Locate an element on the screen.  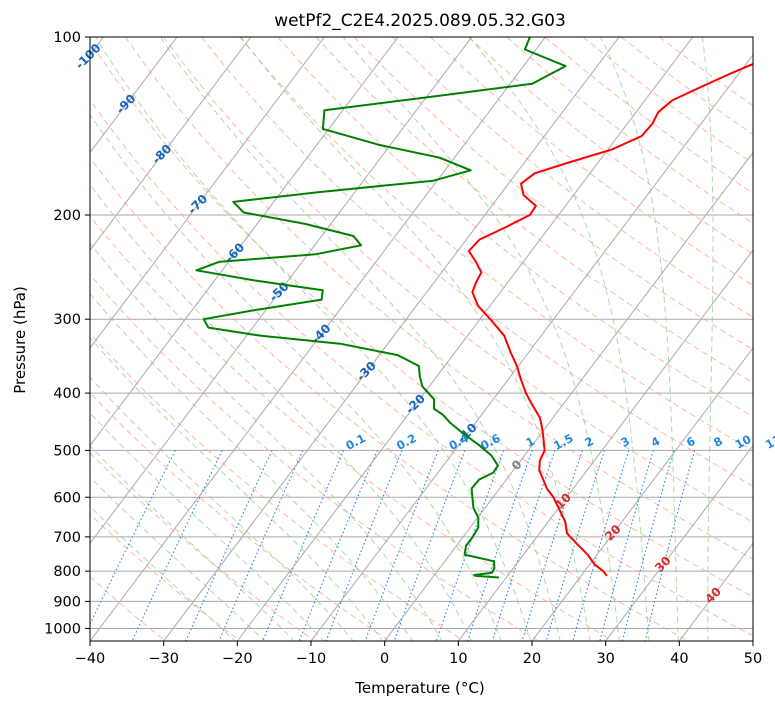
x-tick-label: 0 is located at coordinates (384, 659).